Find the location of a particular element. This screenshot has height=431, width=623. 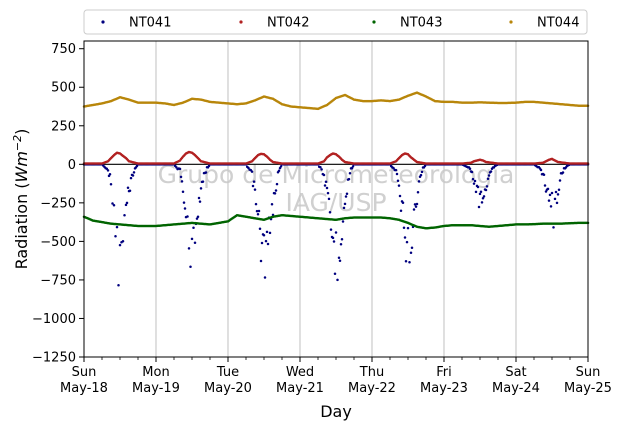

y-axis-title: Radiation (Wm−2) is located at coordinates (21, 199).